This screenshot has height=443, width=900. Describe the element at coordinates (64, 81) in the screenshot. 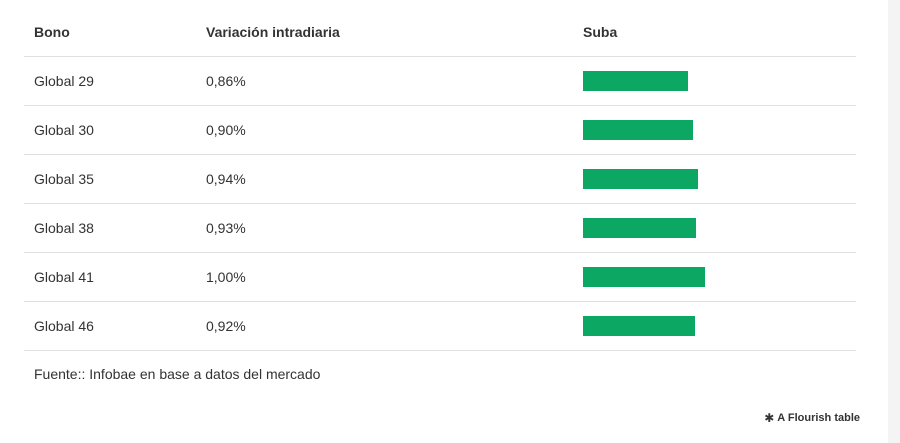

I see `cell-bono: Global 29` at that location.